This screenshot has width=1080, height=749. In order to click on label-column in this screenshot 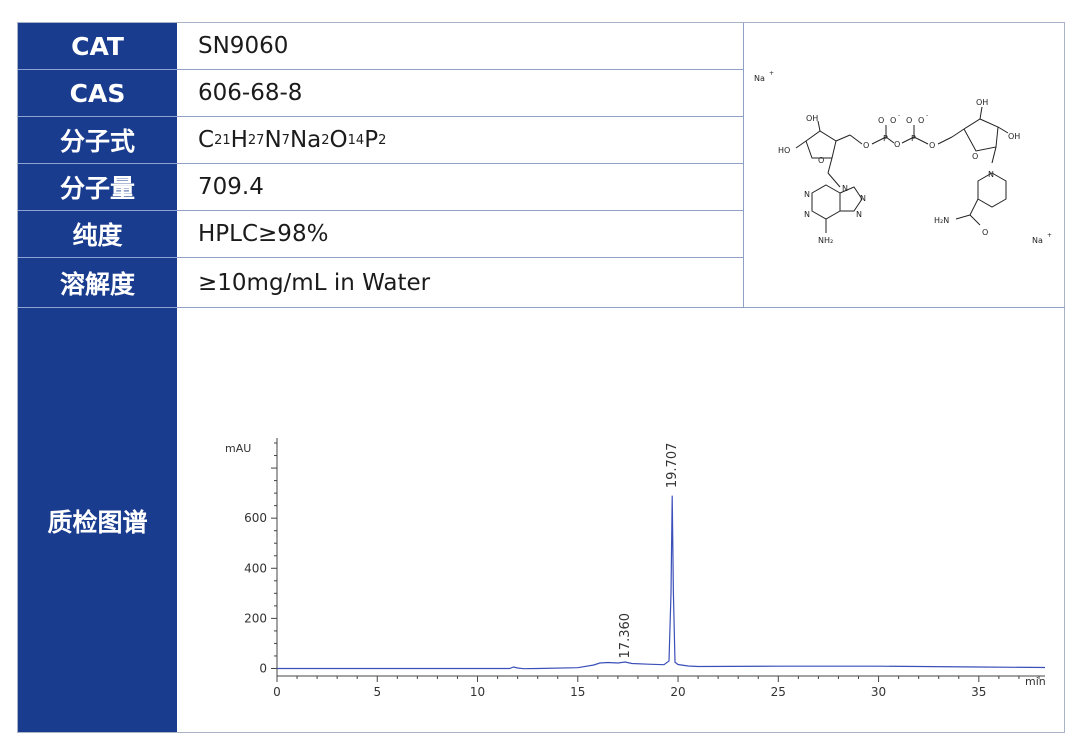, I will do `click(97, 377)`.